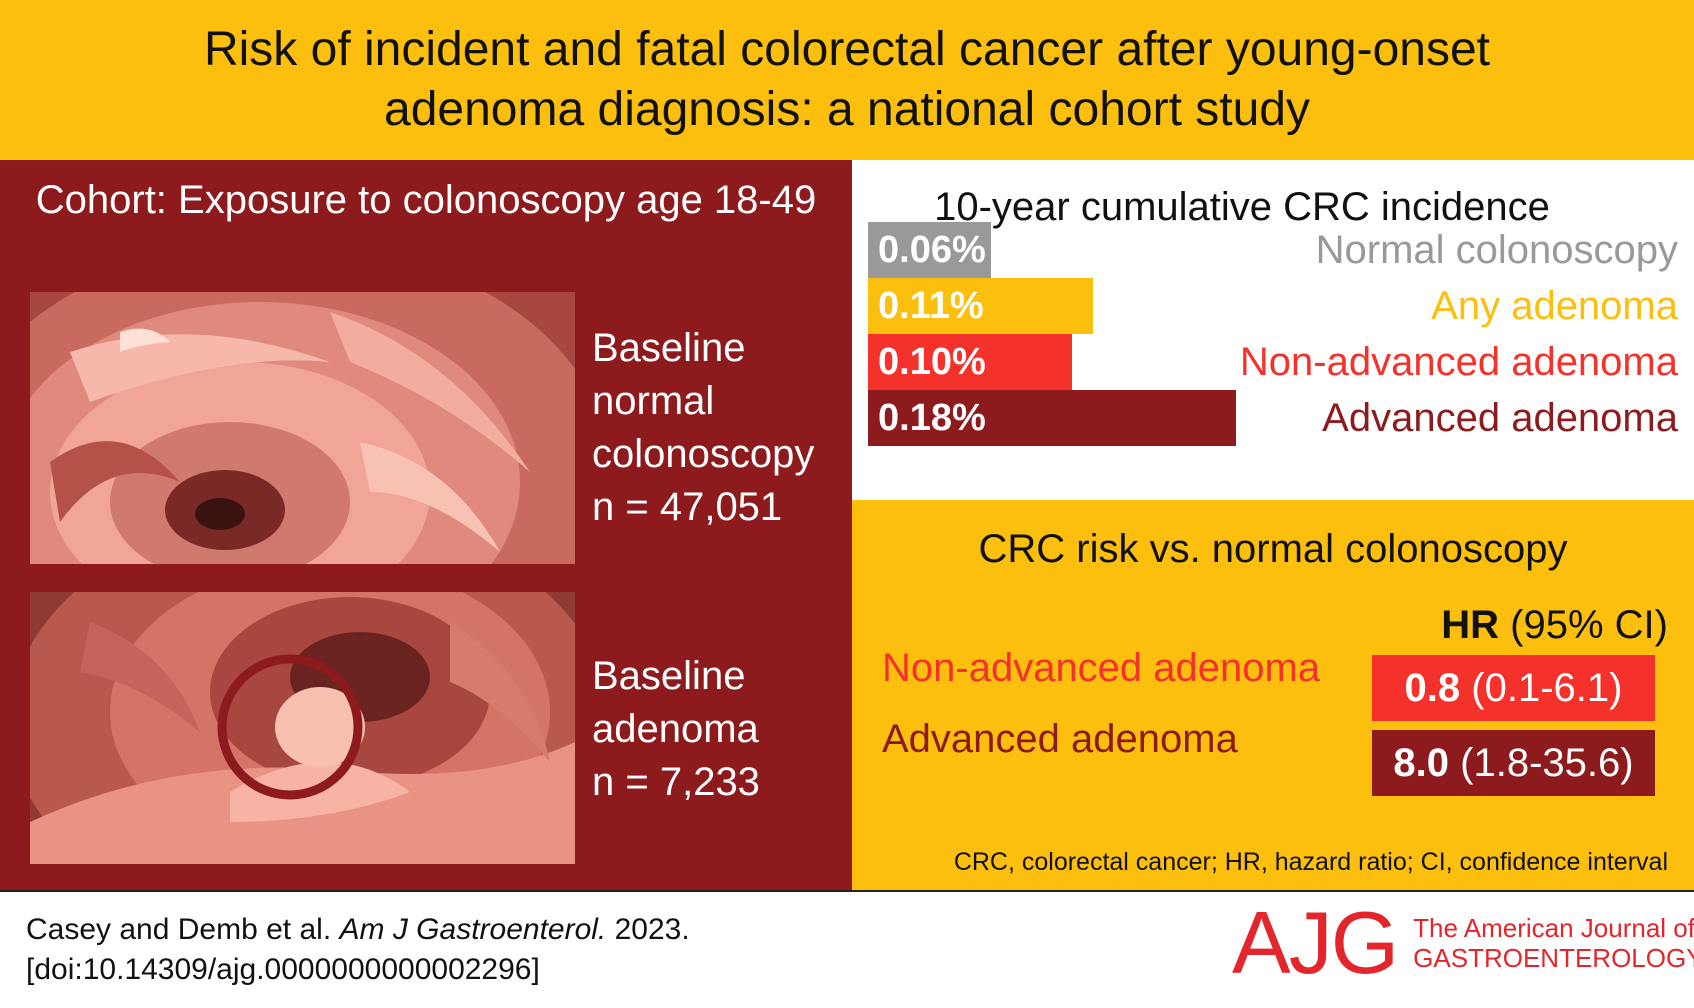 This screenshot has height=1008, width=1694. I want to click on hazard-value: 8.0, so click(1421, 763).